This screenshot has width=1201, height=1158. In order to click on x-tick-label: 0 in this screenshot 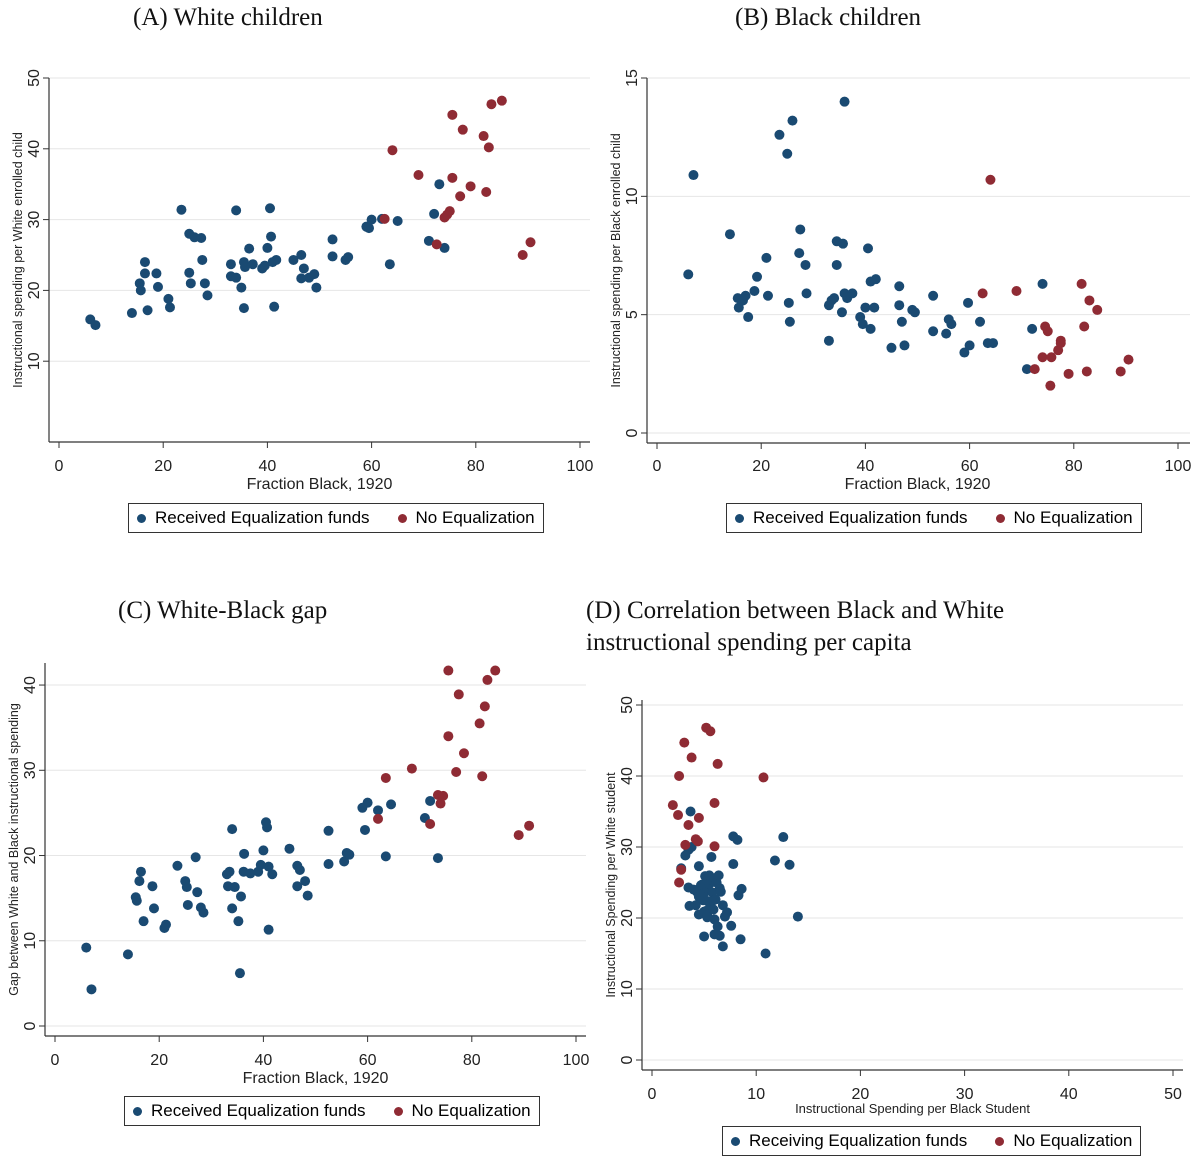, I will do `click(59, 466)`.